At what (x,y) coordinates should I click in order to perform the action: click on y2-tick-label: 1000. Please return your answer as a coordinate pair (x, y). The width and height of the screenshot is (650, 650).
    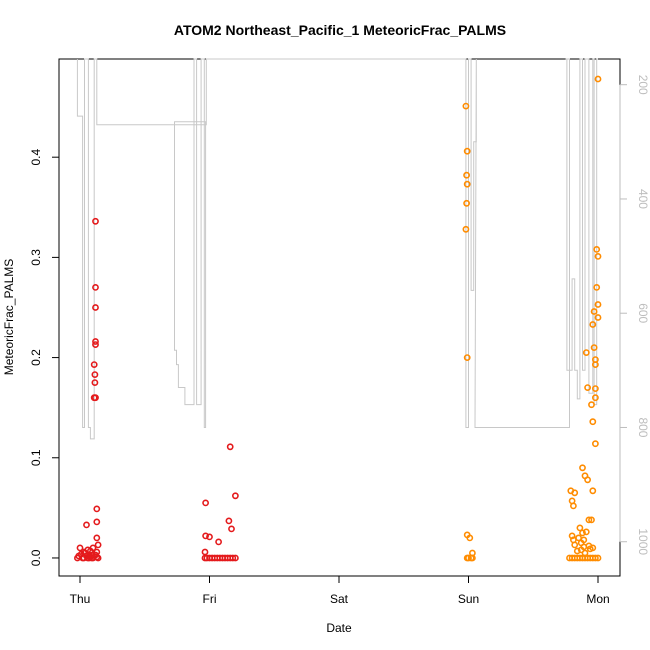
    Looking at the image, I should click on (643, 541).